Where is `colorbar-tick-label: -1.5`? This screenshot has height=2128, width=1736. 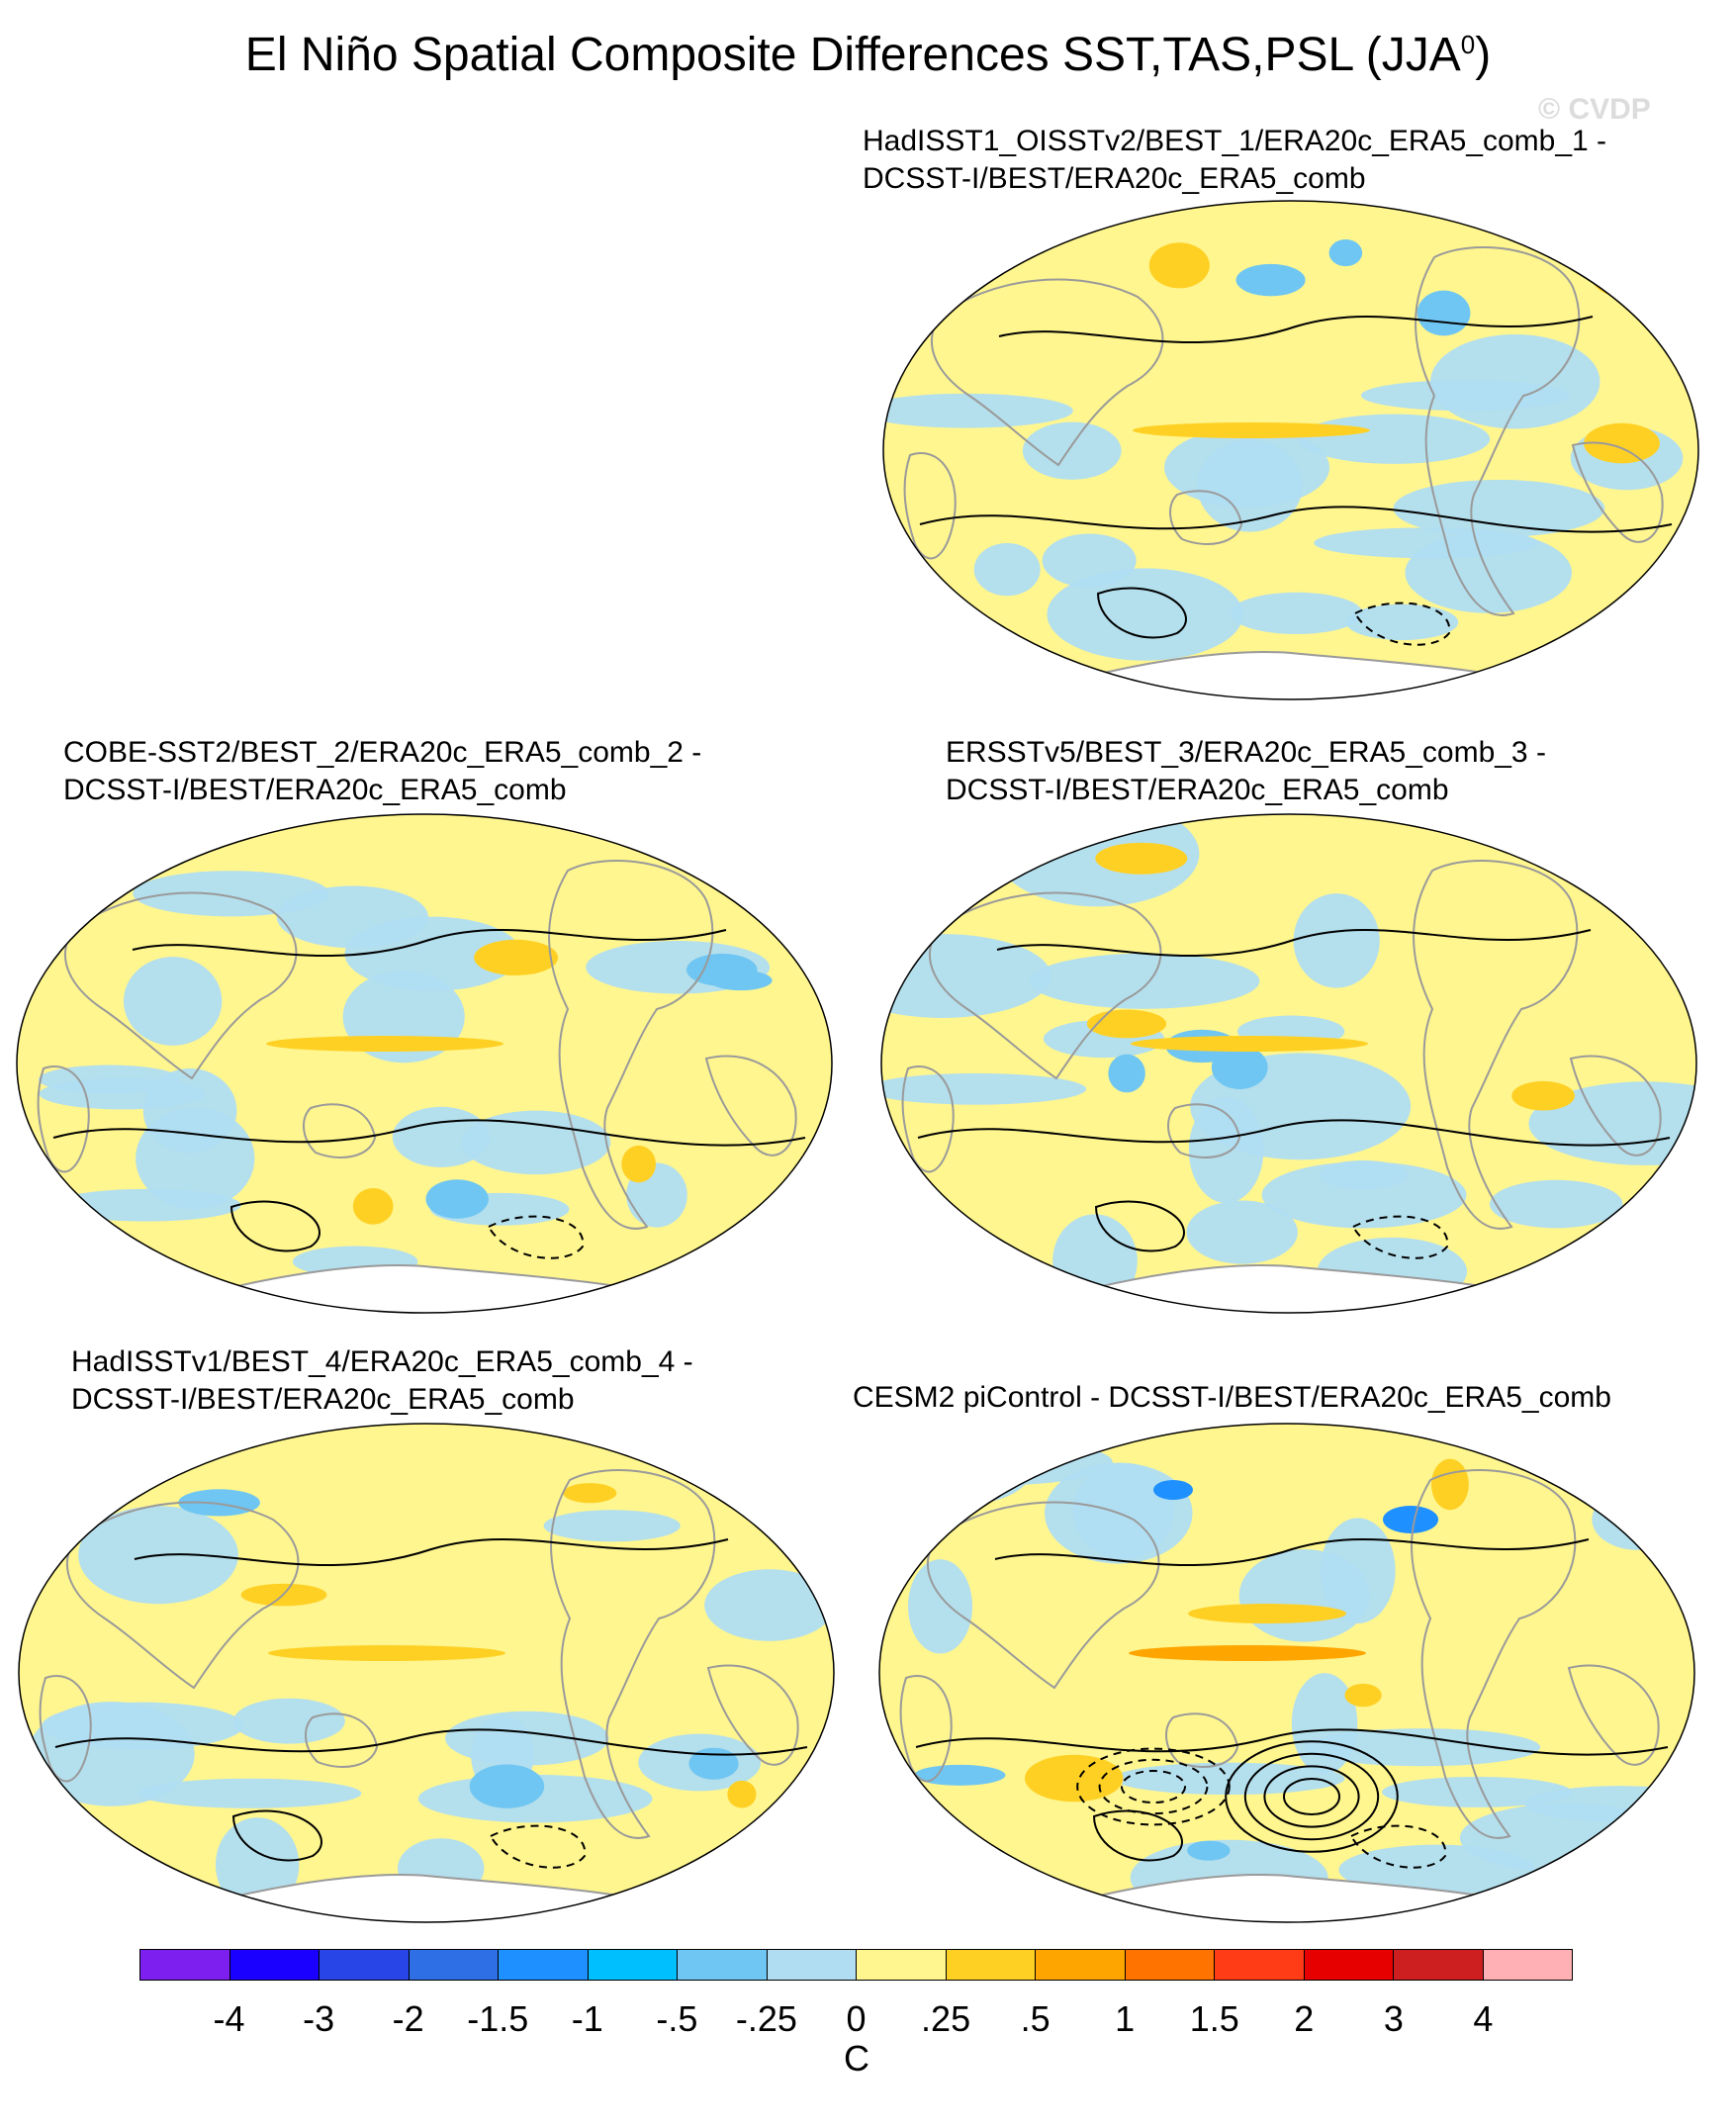
colorbar-tick-label: -1.5 is located at coordinates (498, 2018).